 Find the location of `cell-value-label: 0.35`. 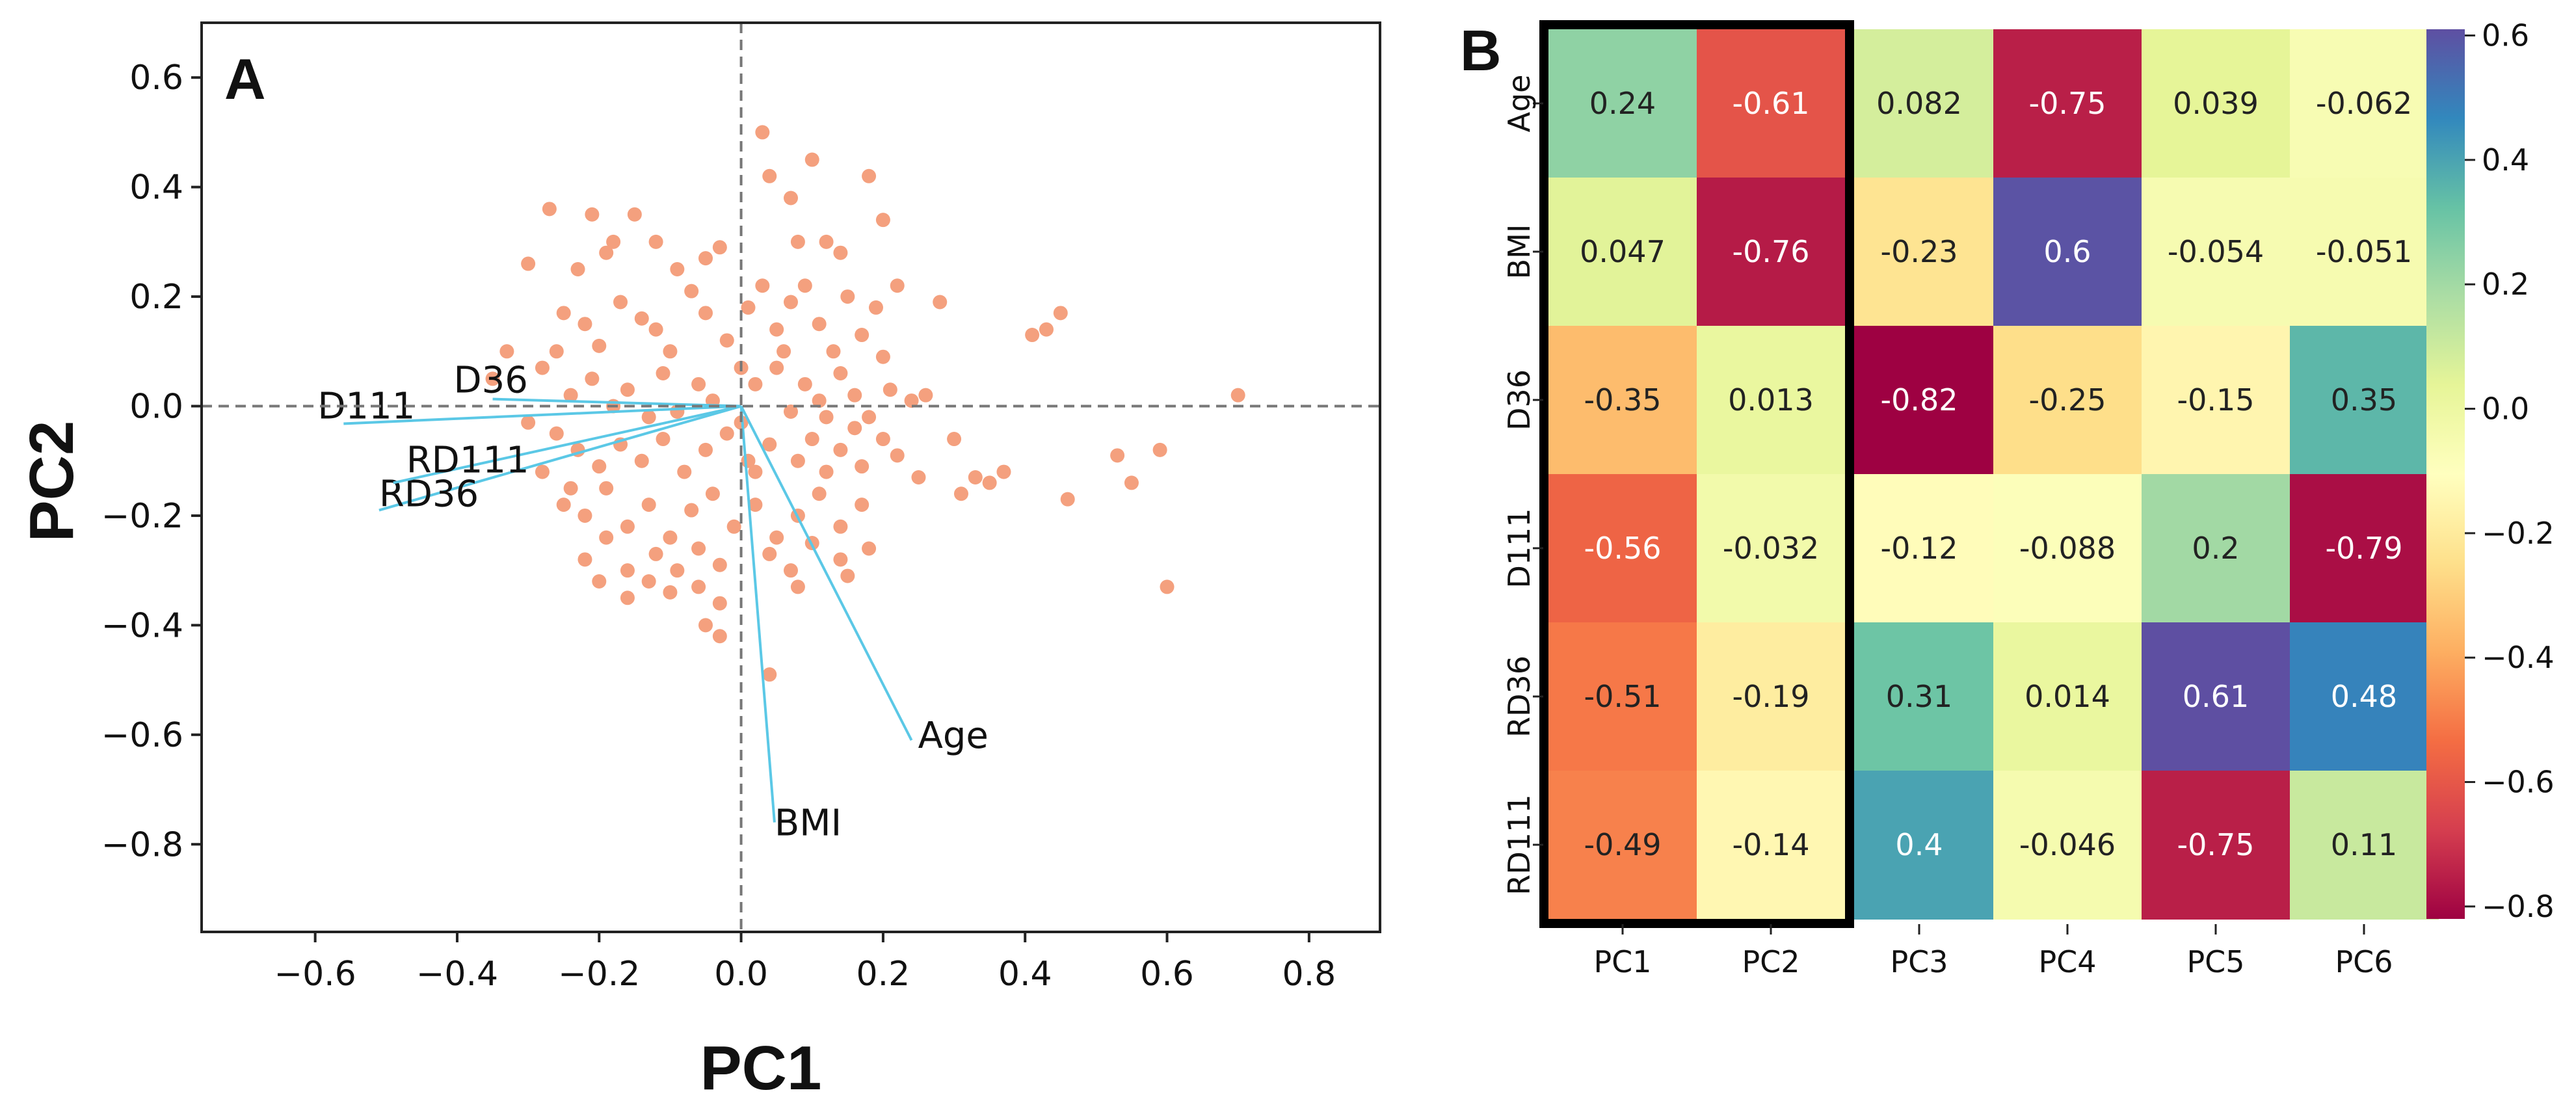

cell-value-label: 0.35 is located at coordinates (2364, 400).